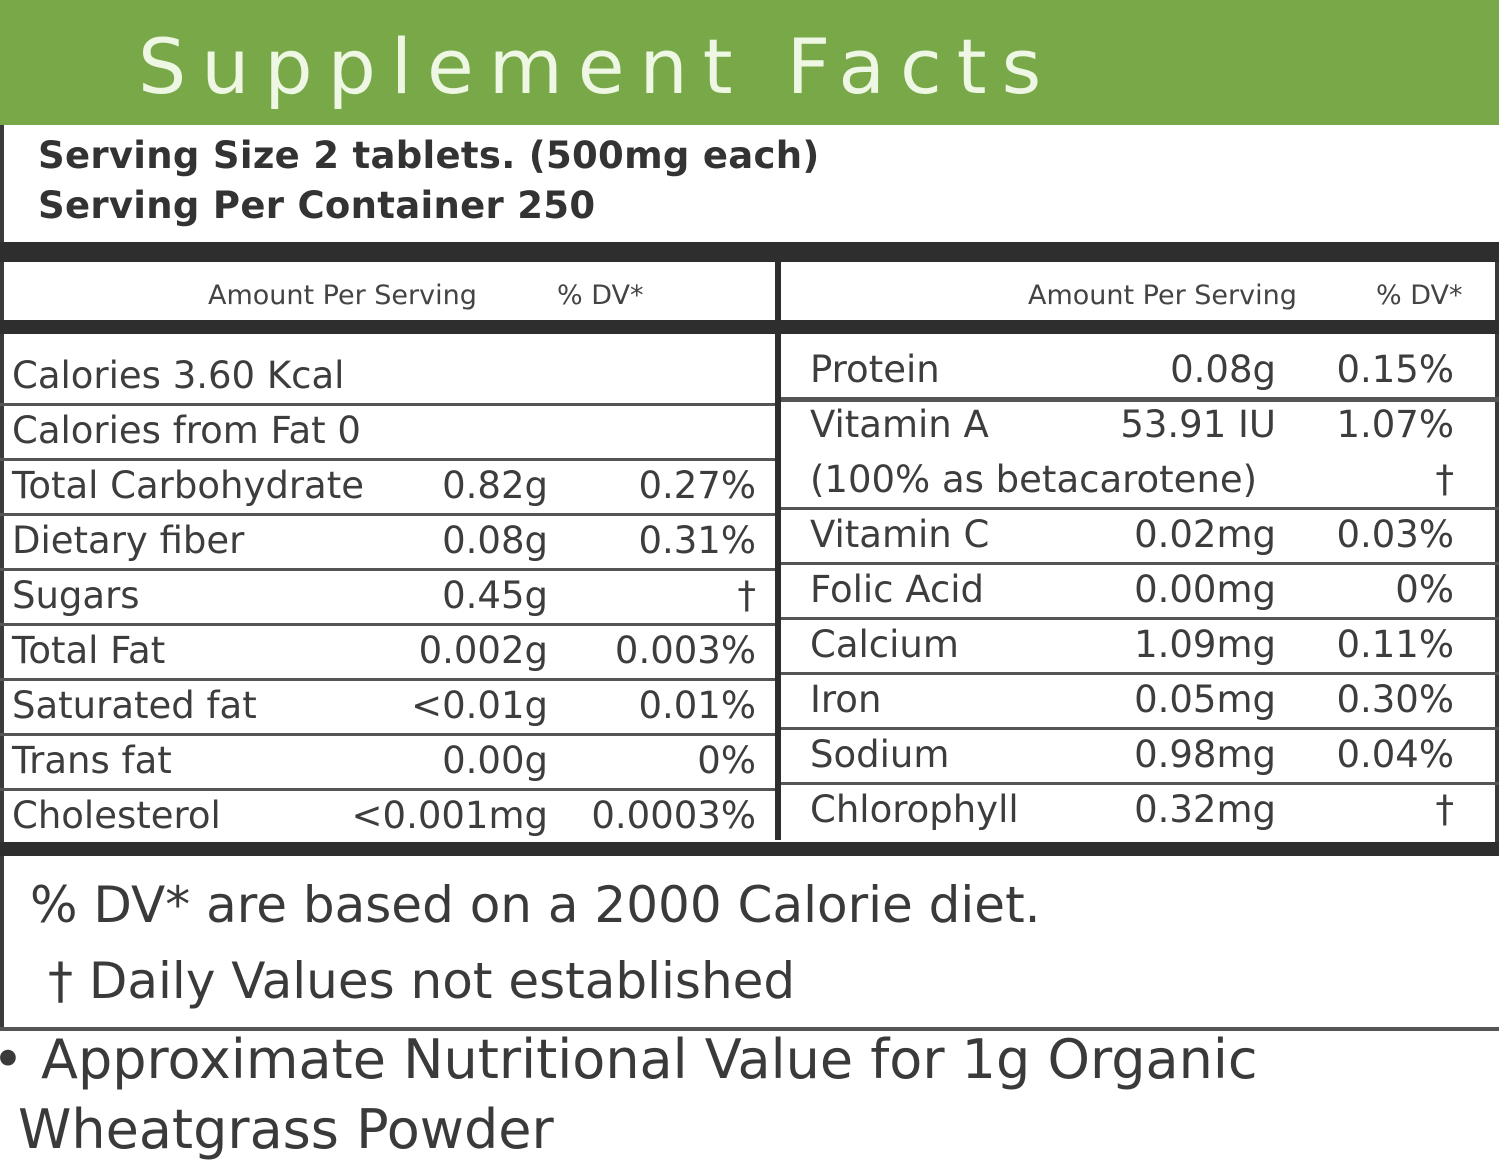  What do you see at coordinates (914, 809) in the screenshot?
I see `nutrient-name: Chlorophyll` at bounding box center [914, 809].